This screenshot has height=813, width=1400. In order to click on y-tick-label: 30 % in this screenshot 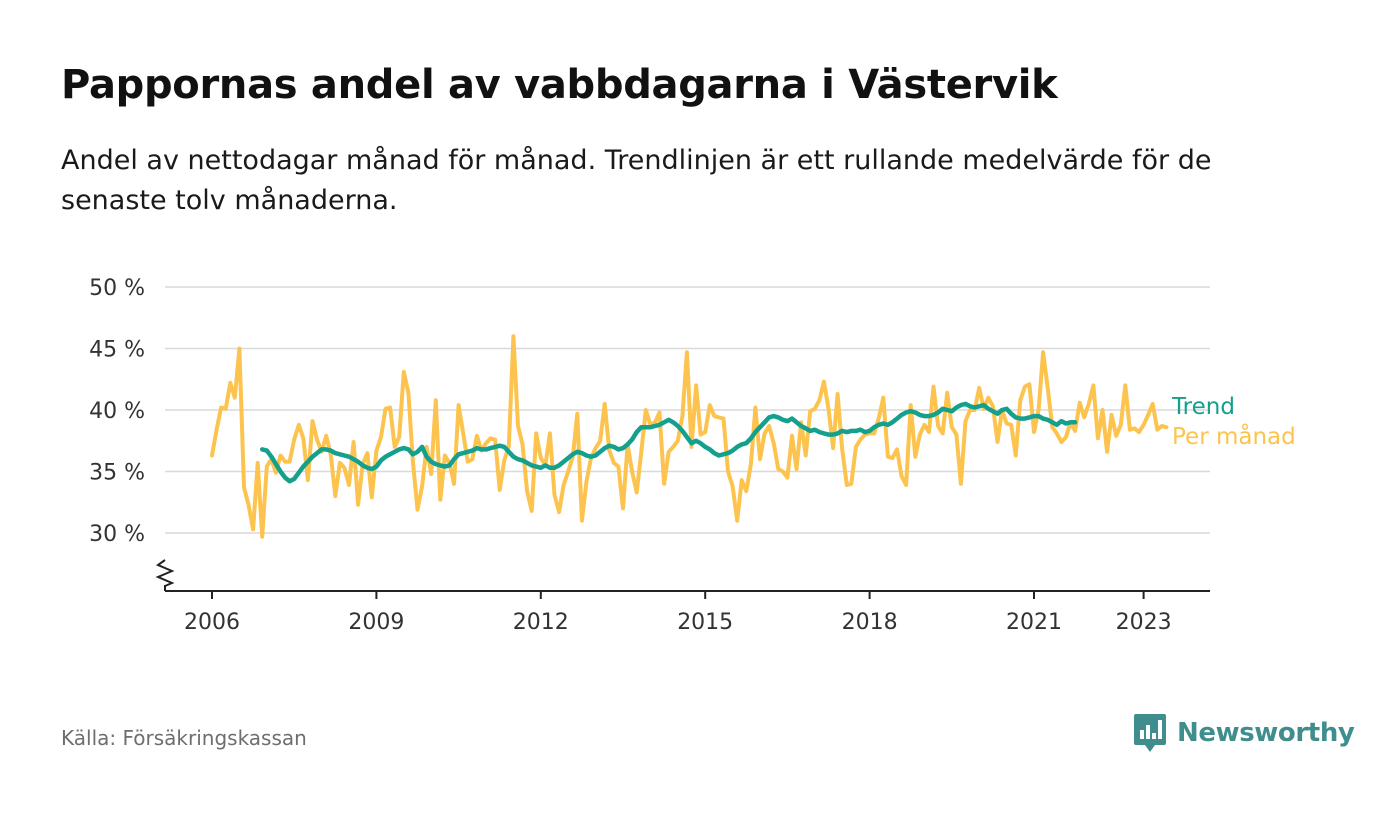, I will do `click(117, 534)`.